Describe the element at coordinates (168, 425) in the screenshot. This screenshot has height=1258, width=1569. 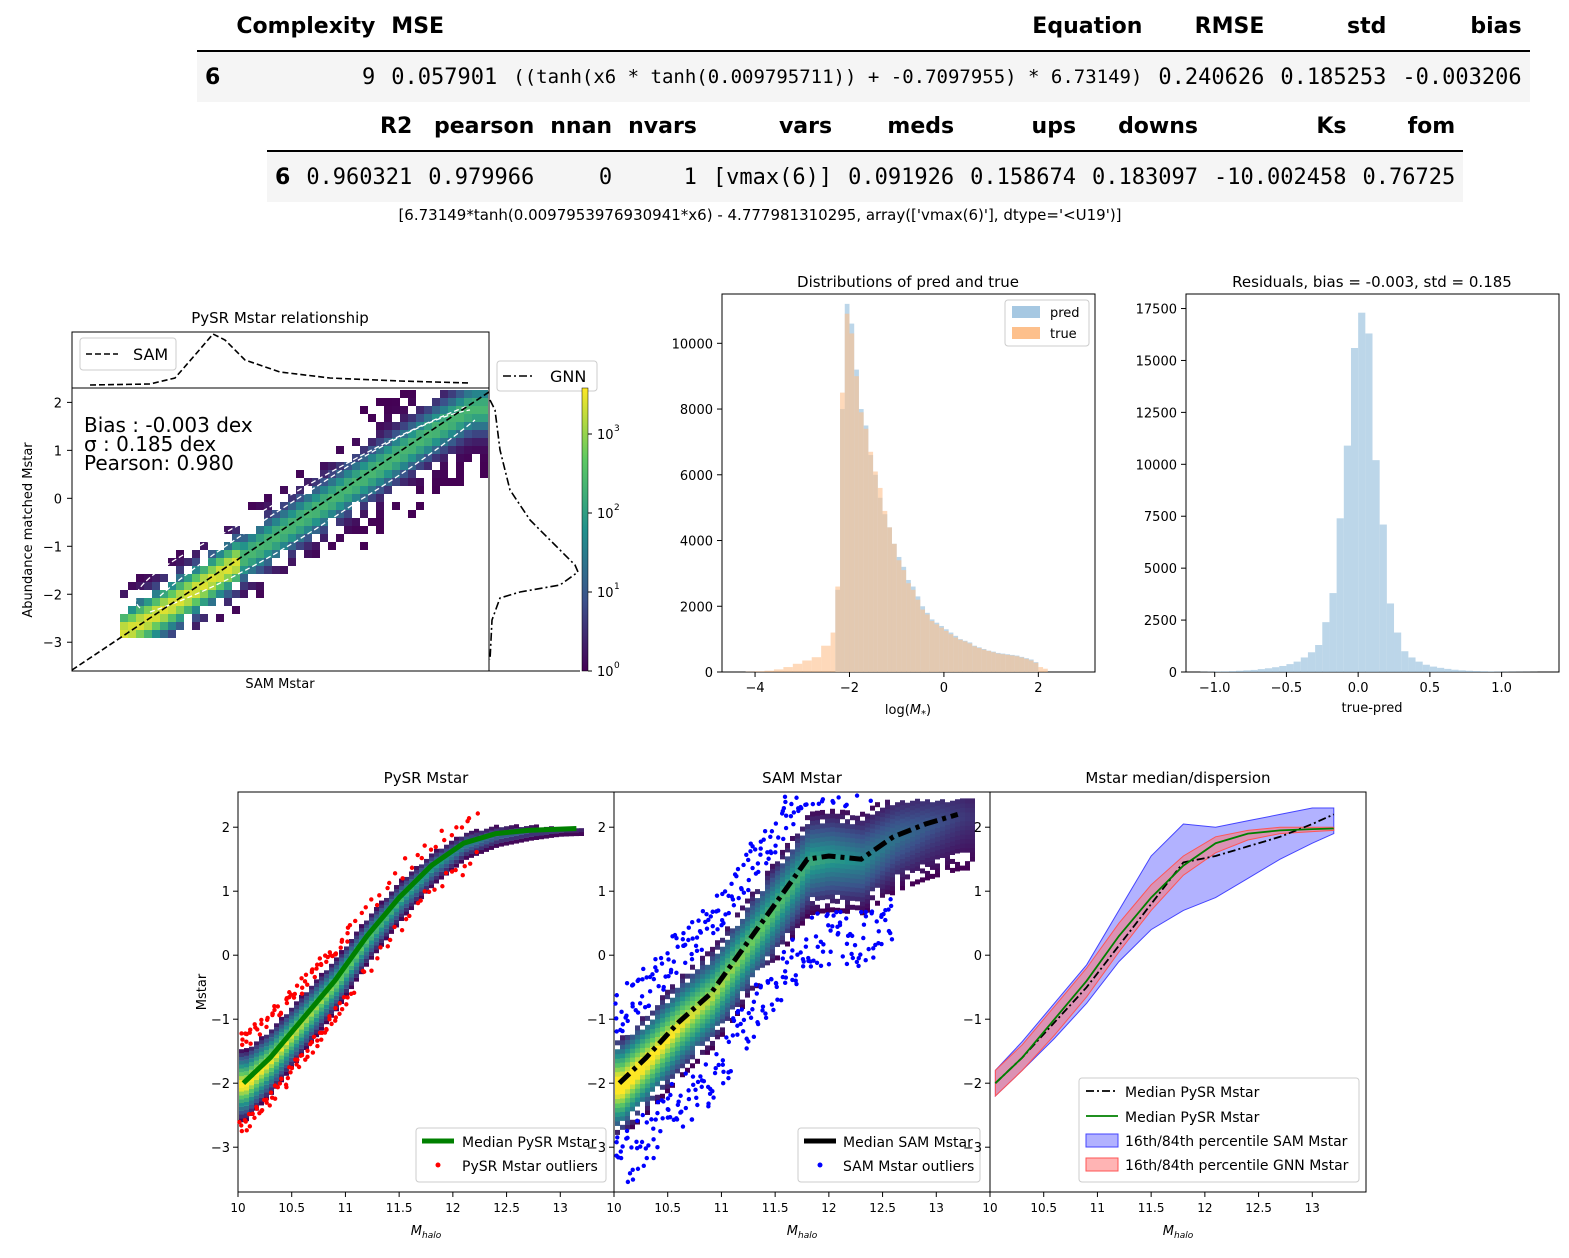
I see `stats-annotation: Bias : -0.003 dex` at that location.